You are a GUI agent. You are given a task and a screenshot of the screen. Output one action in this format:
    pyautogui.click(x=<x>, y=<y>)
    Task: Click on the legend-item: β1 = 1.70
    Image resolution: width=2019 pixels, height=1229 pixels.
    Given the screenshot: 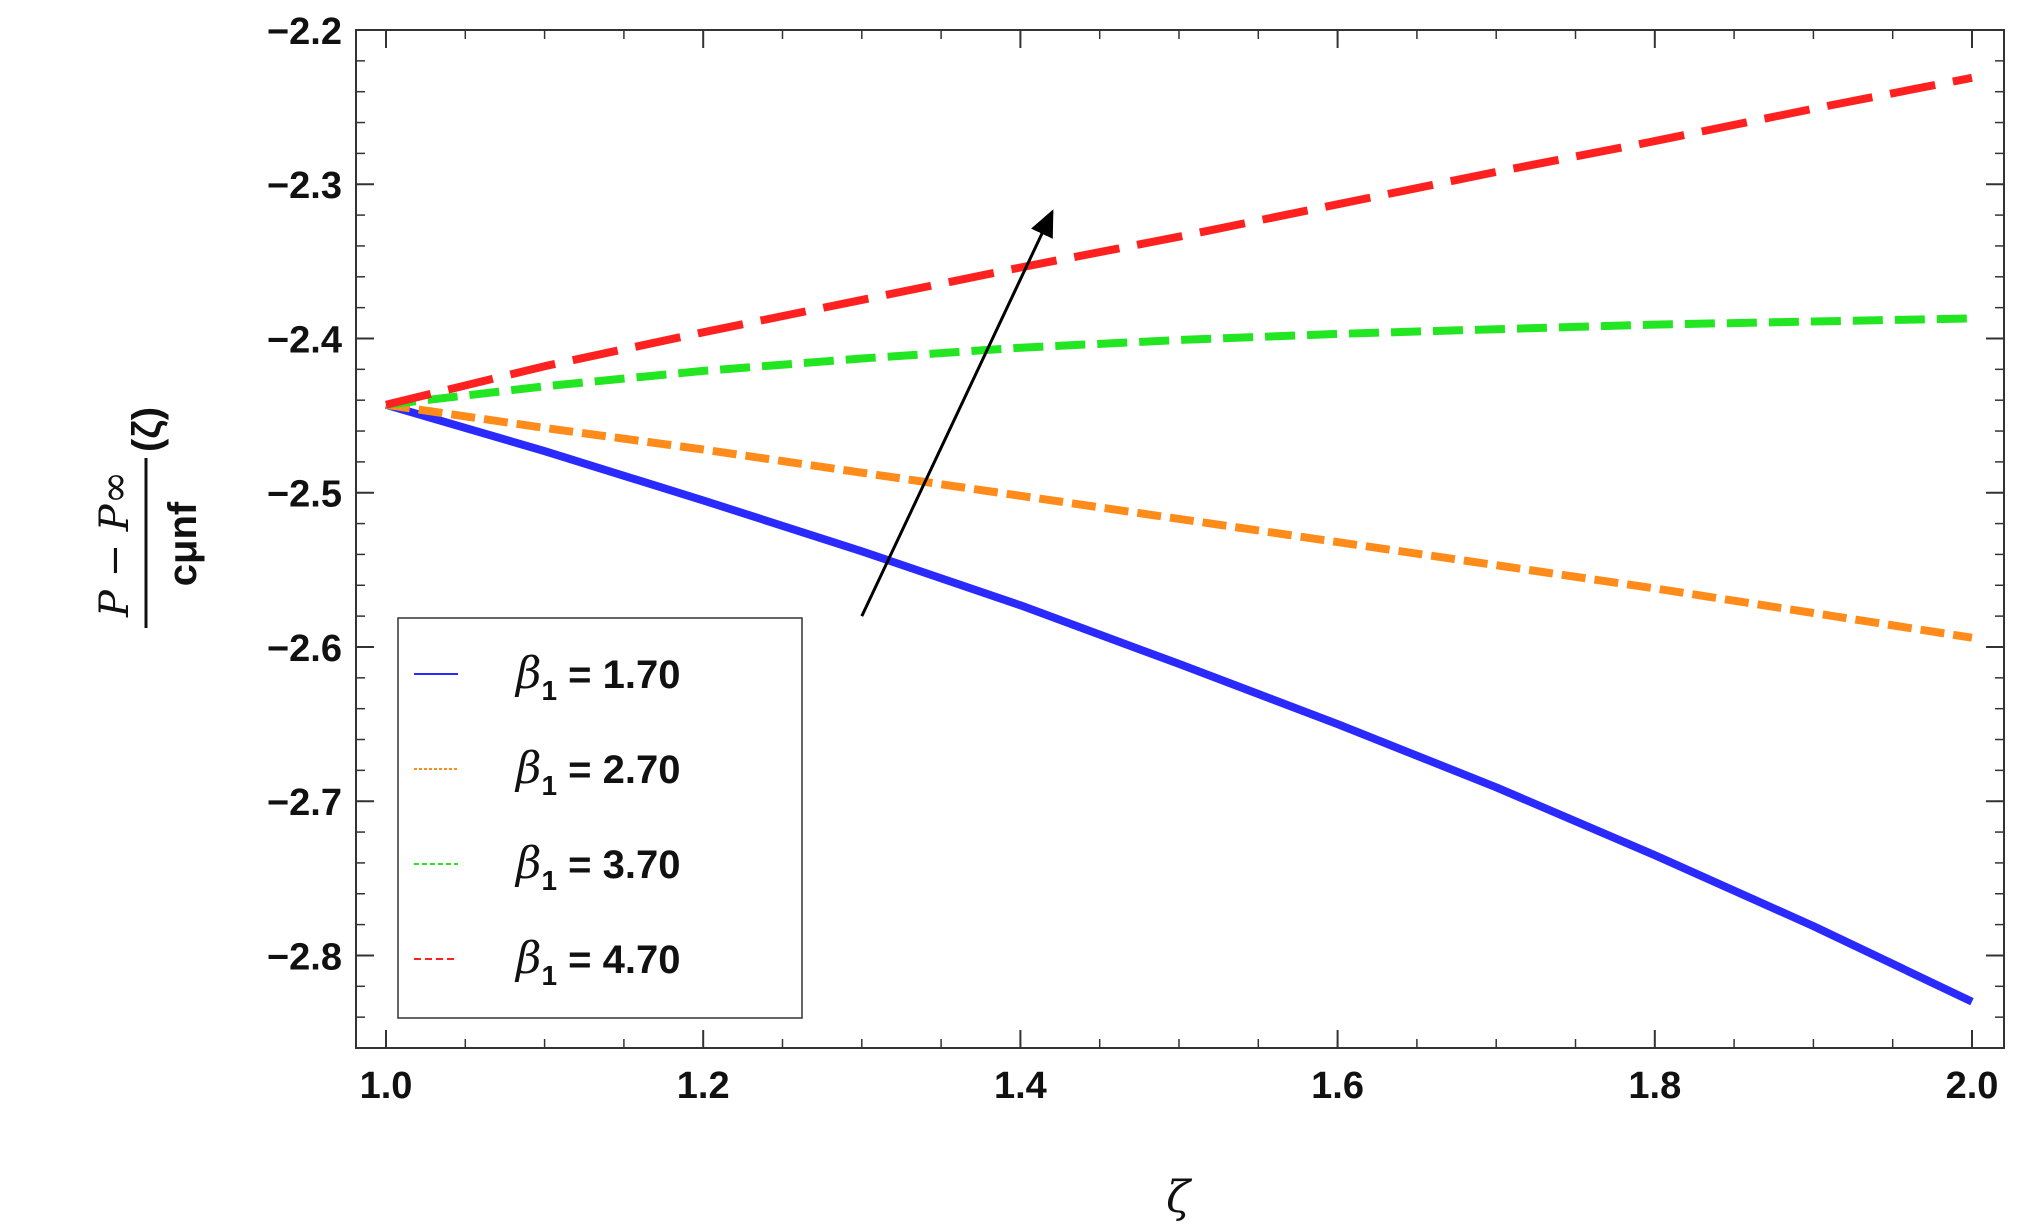 What is the action you would take?
    pyautogui.click(x=547, y=677)
    